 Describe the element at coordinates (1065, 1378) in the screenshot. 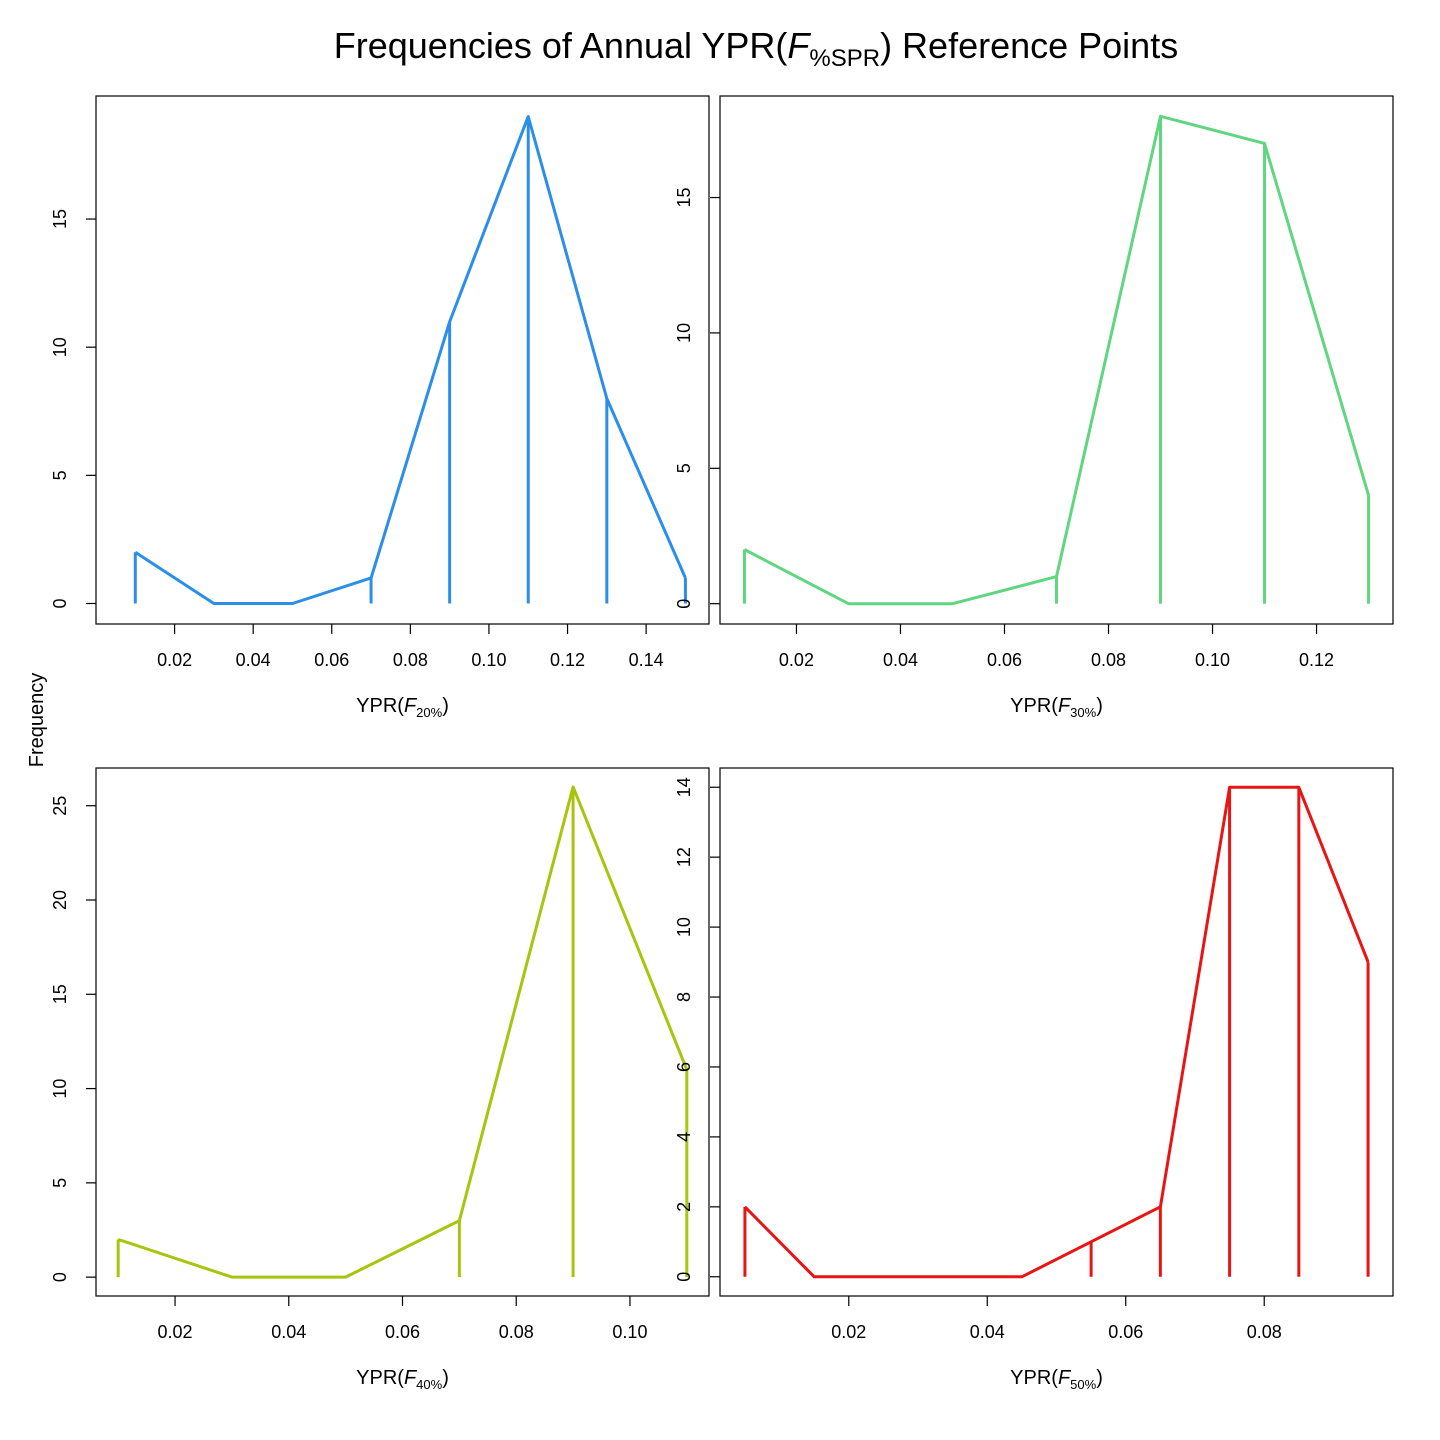

I see `panel-4-x-axis-label-italic: F` at that location.